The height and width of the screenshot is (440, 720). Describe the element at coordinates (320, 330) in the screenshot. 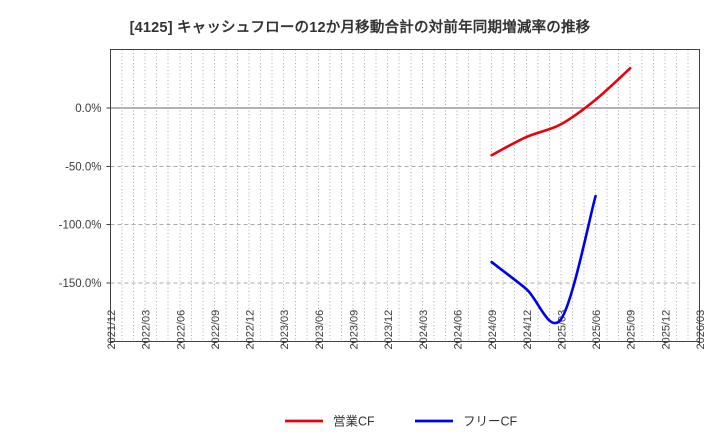

I see `x-axis-tick-label: 2023/06` at that location.